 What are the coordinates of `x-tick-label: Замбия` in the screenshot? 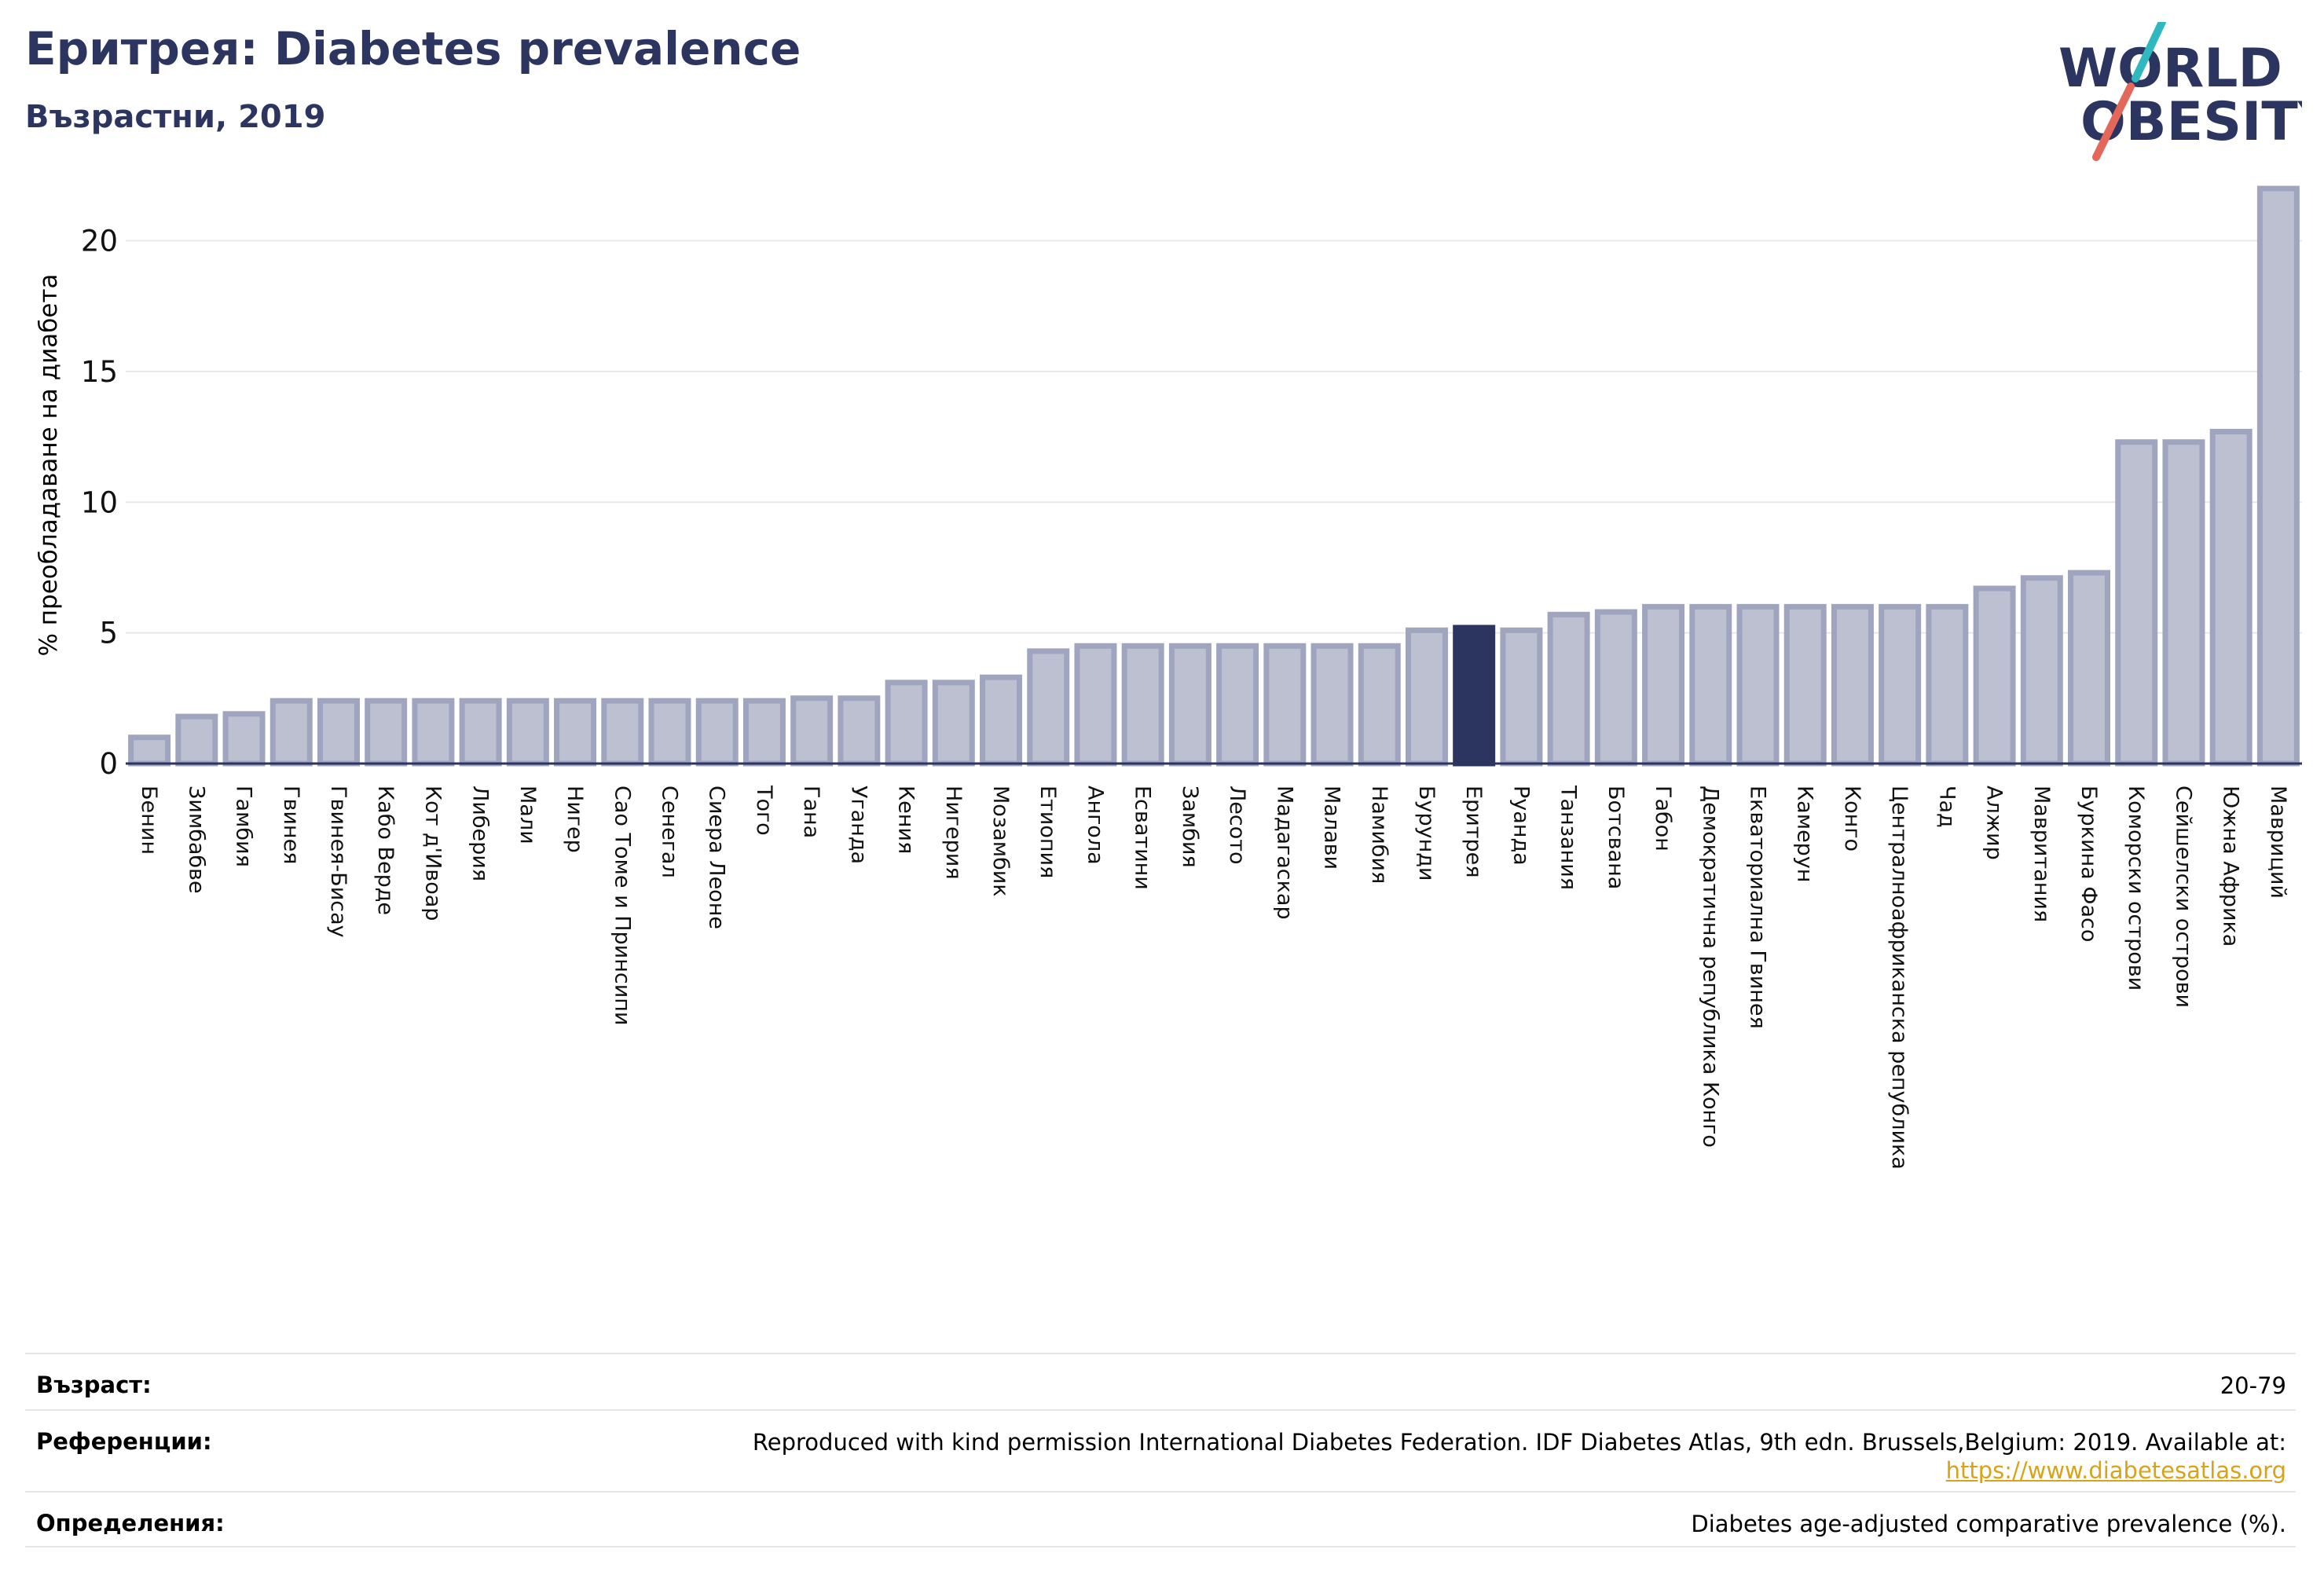 It's located at (1190, 827).